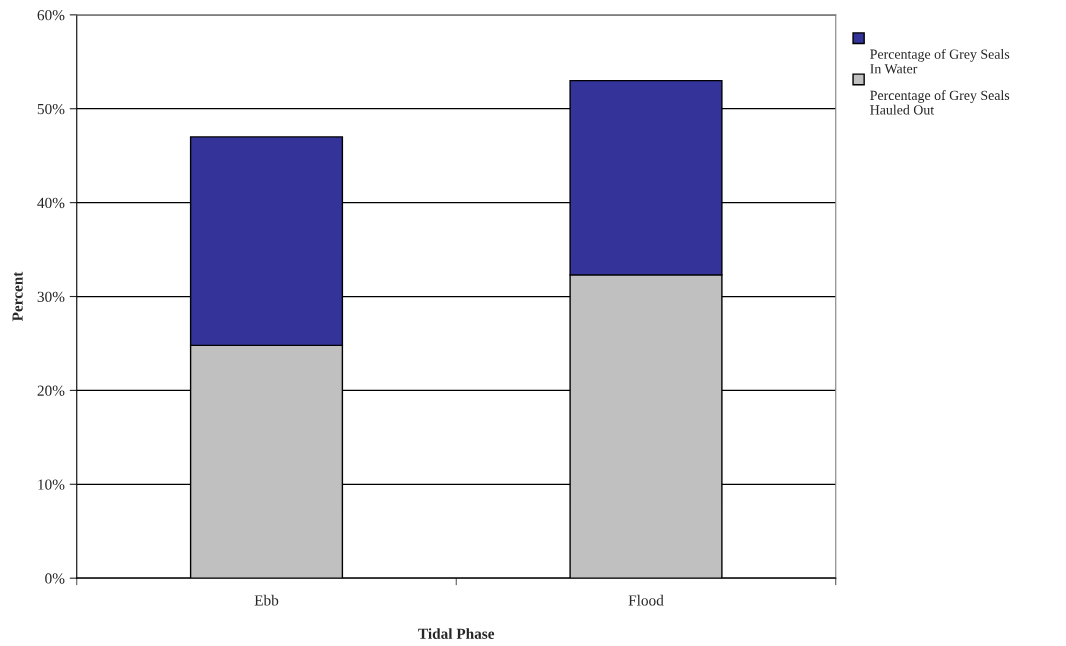 This screenshot has width=1066, height=646. I want to click on y-tick-label: 40%, so click(51, 203).